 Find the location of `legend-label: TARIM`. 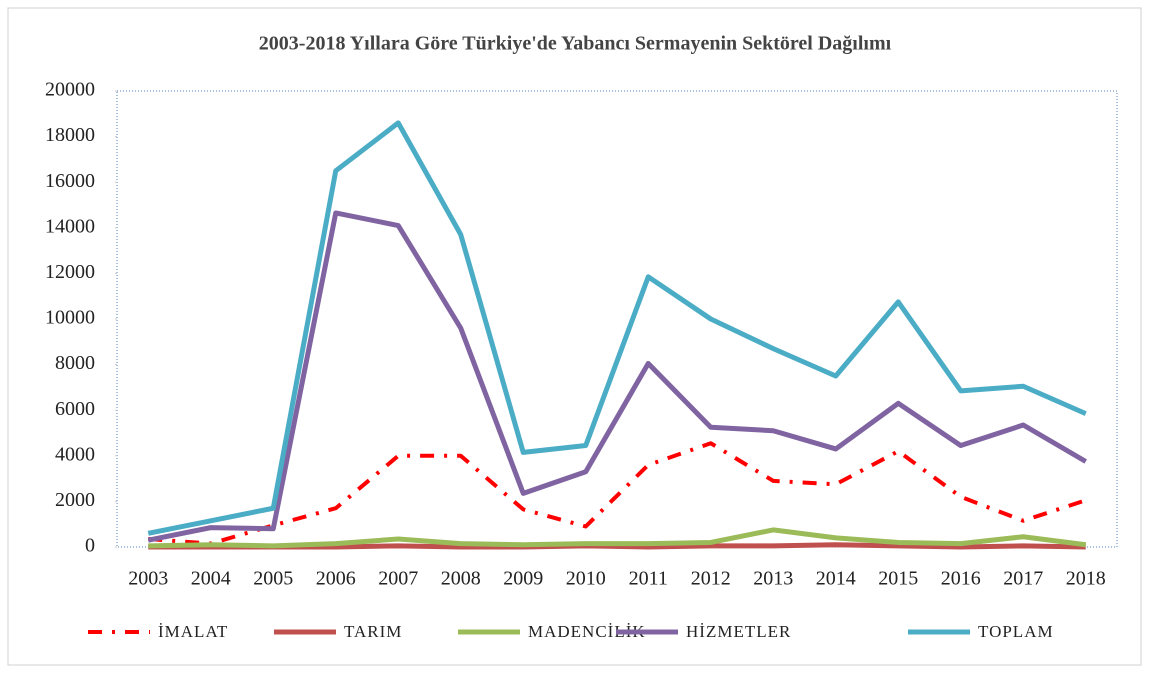

legend-label: TARIM is located at coordinates (373, 631).